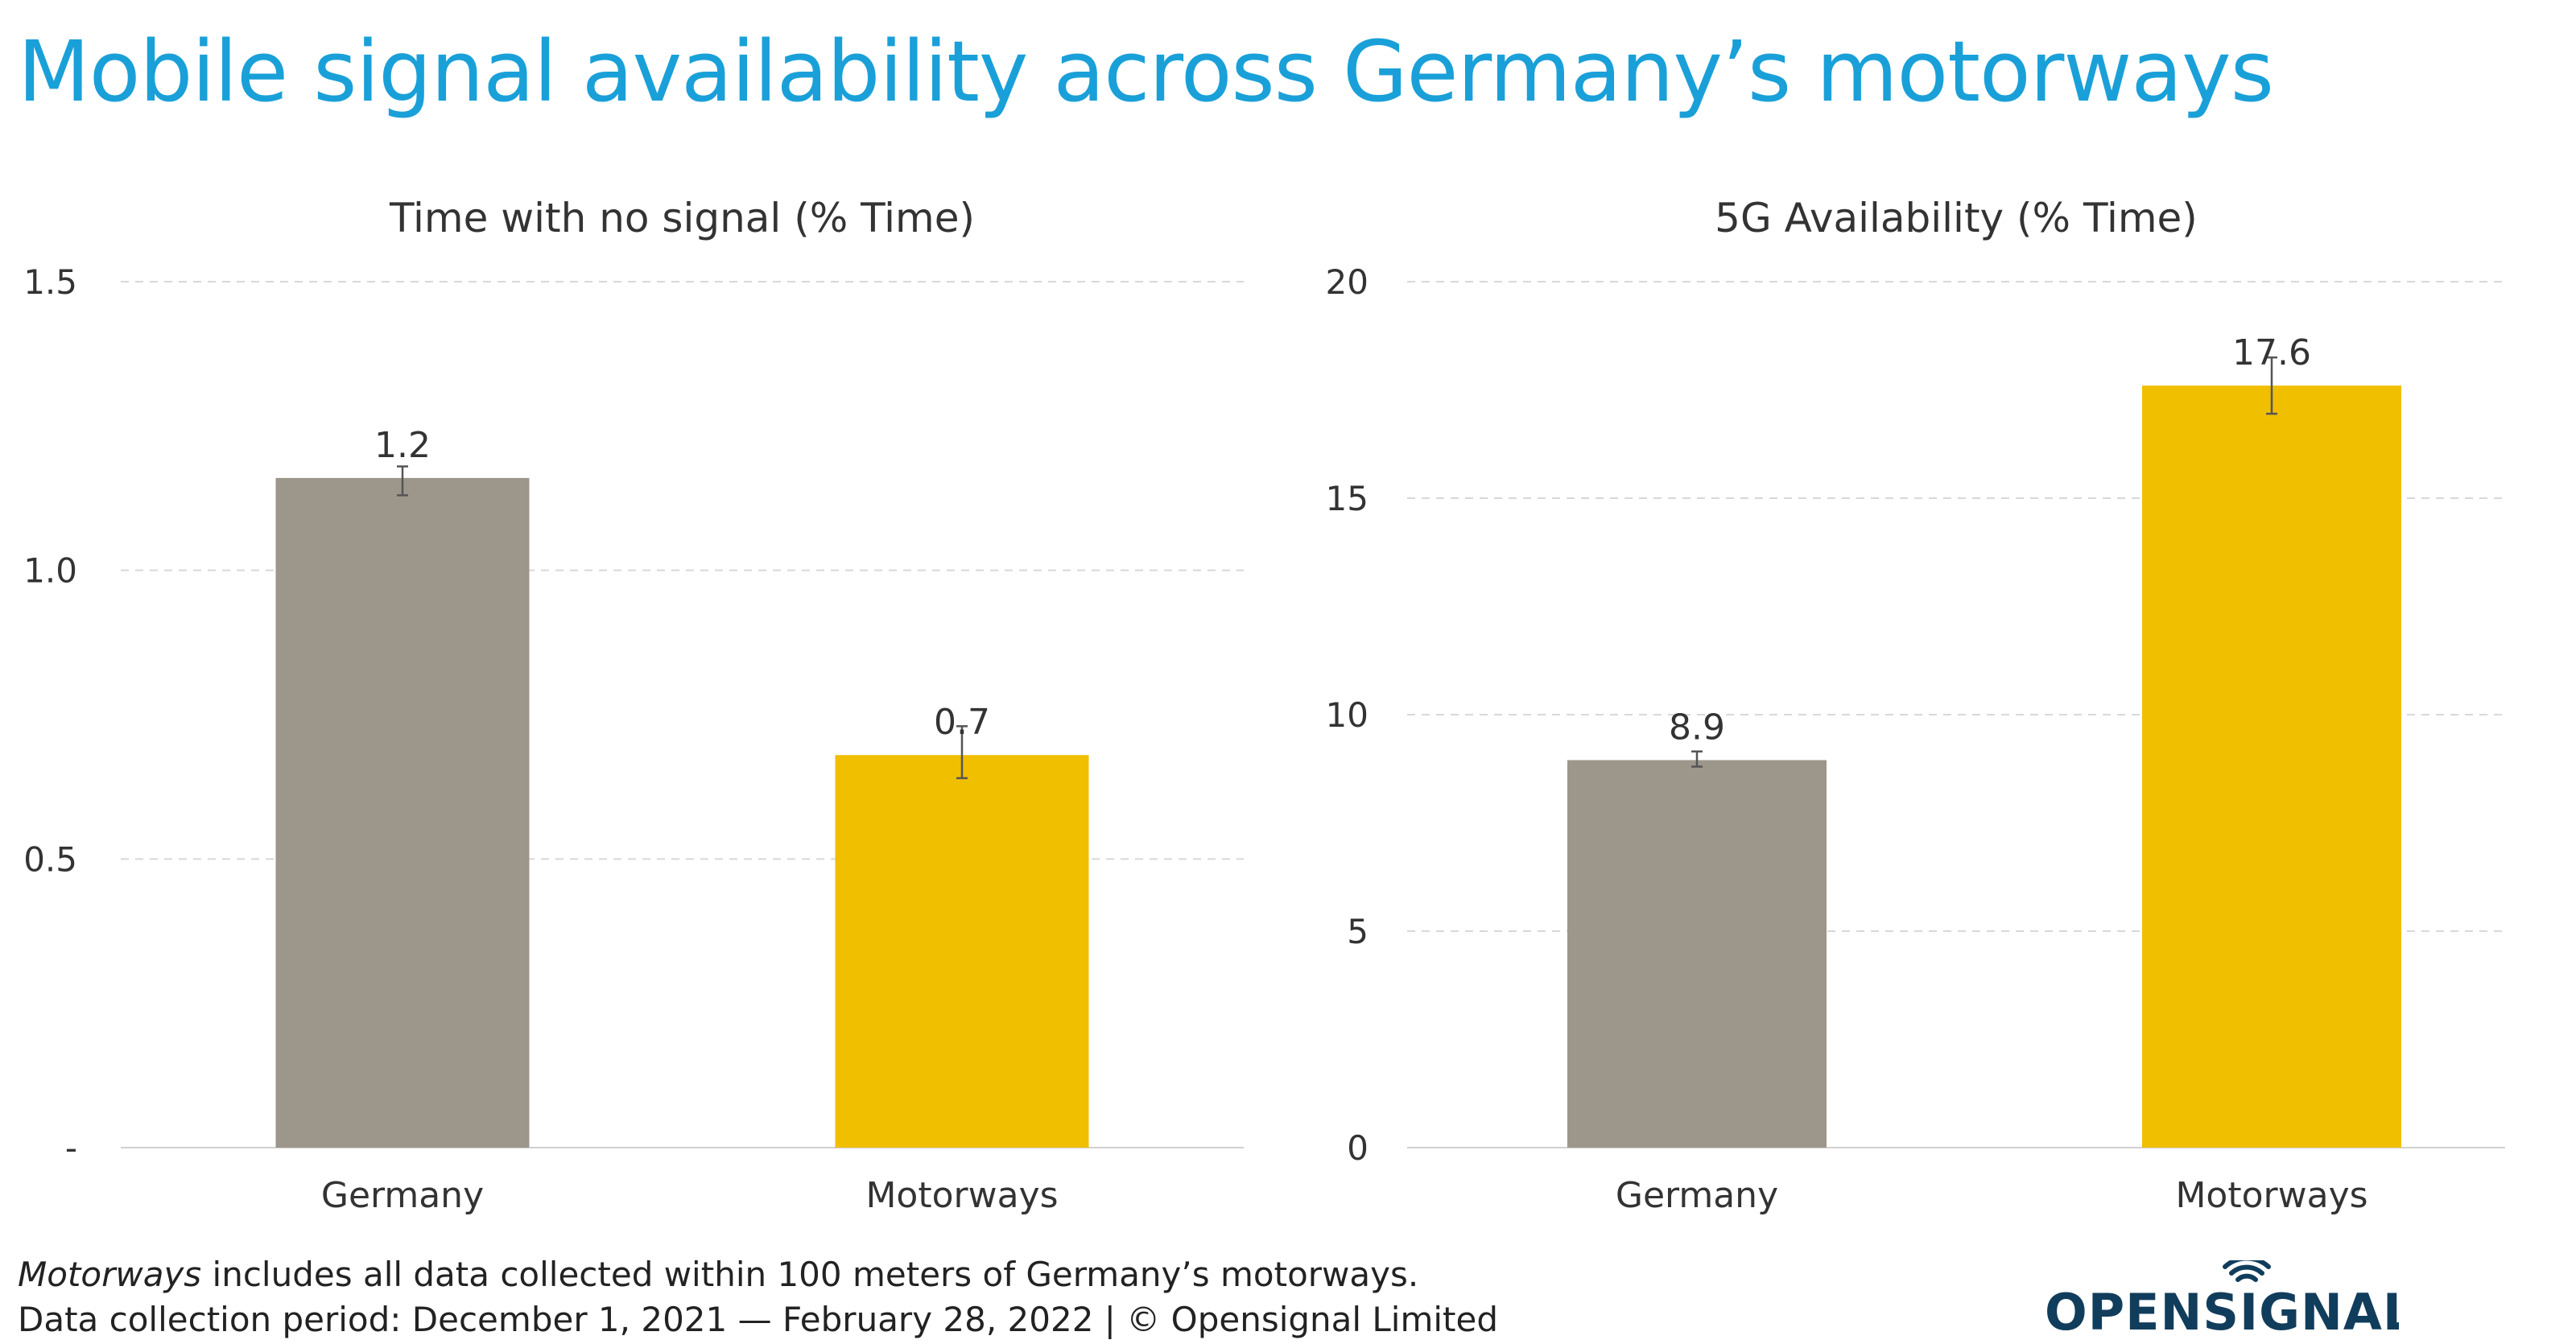  Describe the element at coordinates (1697, 954) in the screenshot. I see `avail5g-bar-germany` at that location.